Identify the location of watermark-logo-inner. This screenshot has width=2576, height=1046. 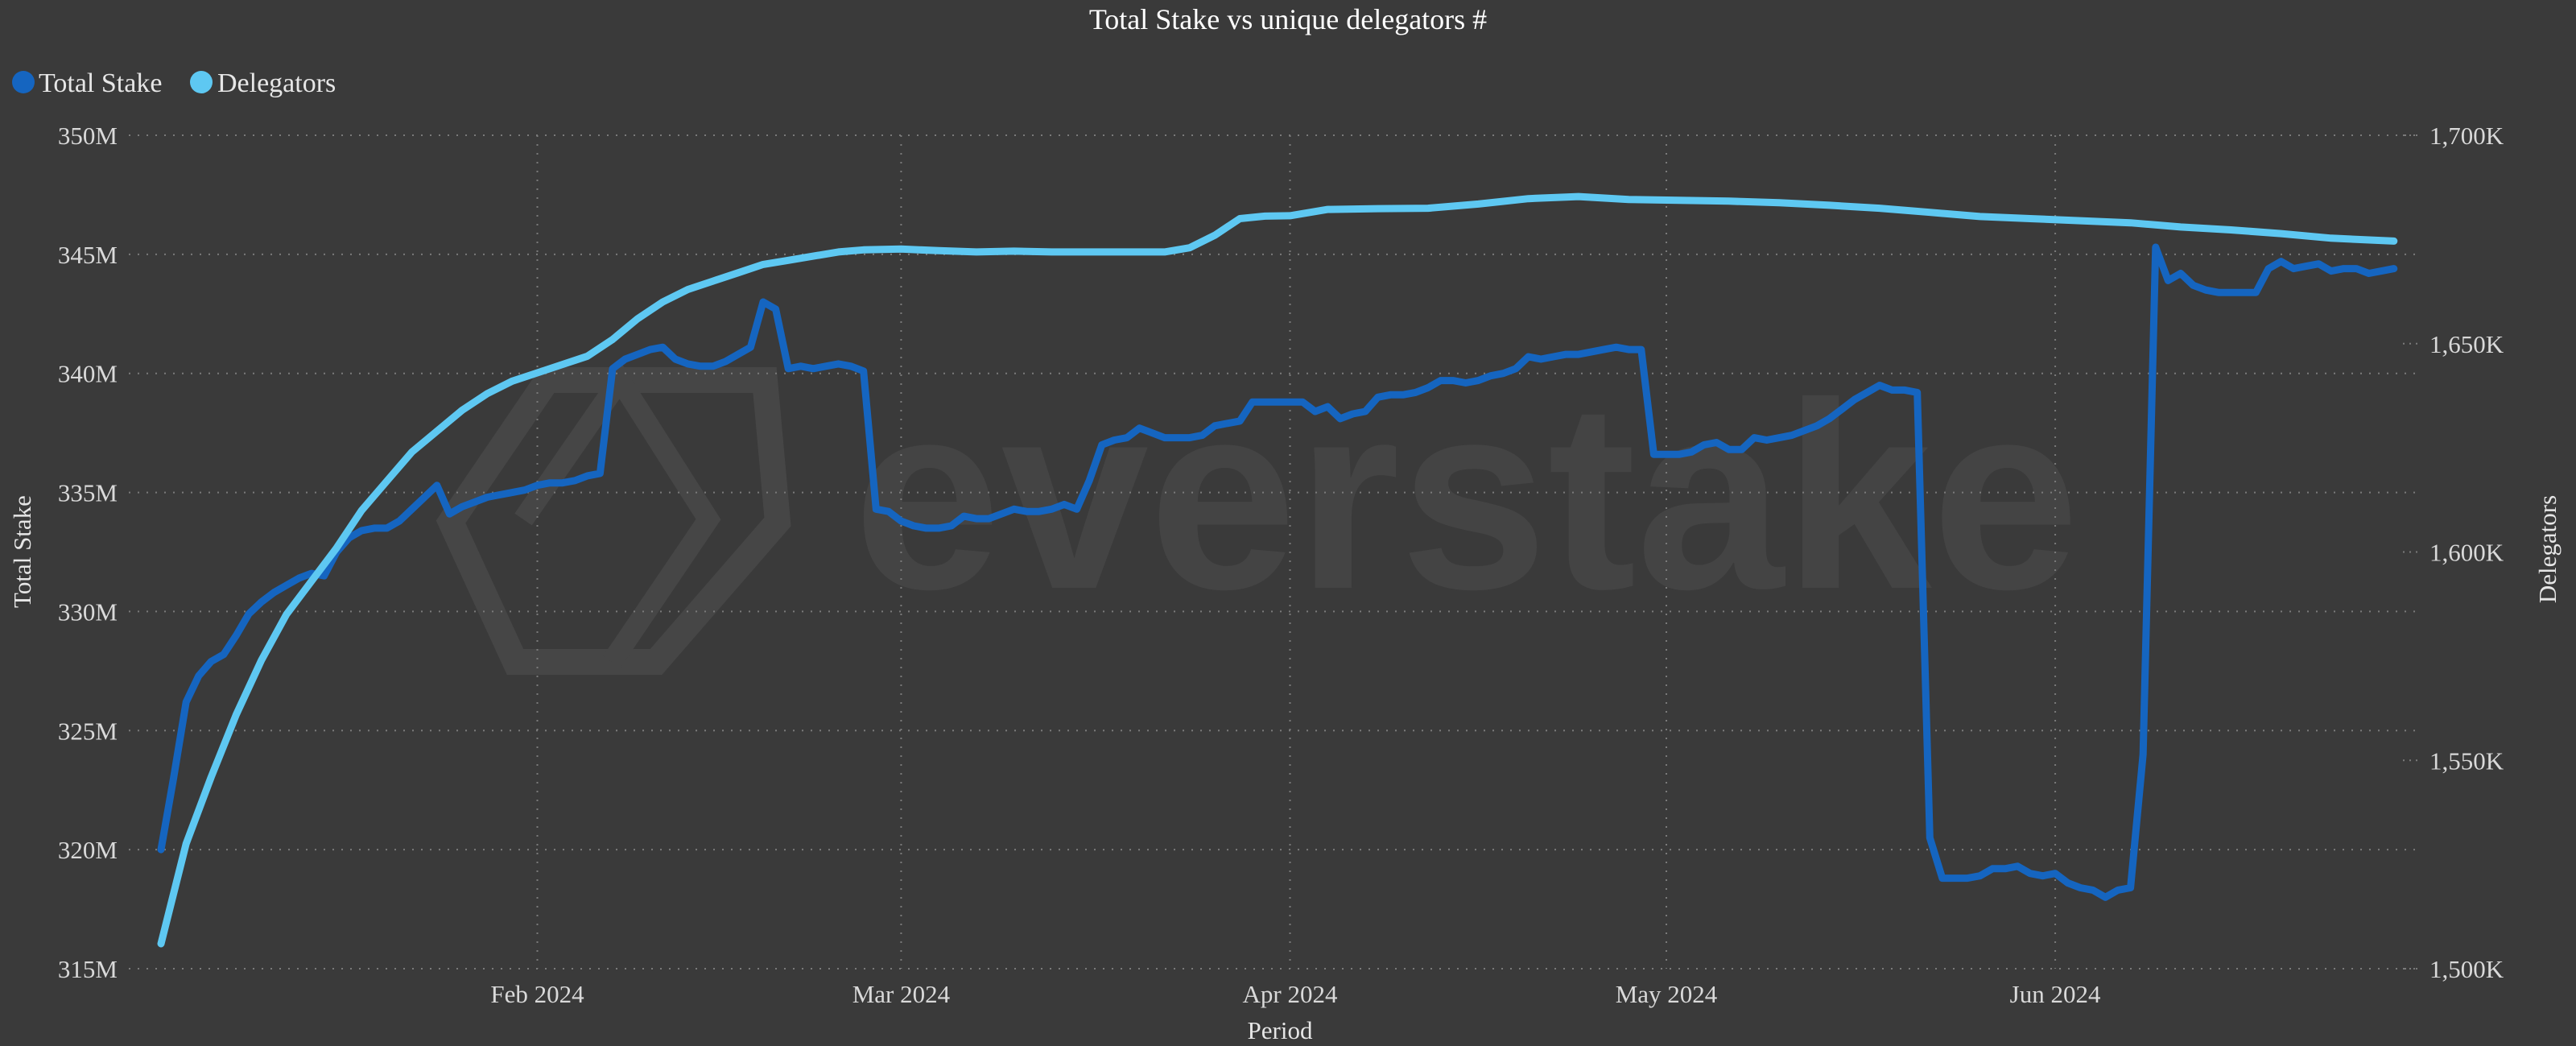
(617, 514).